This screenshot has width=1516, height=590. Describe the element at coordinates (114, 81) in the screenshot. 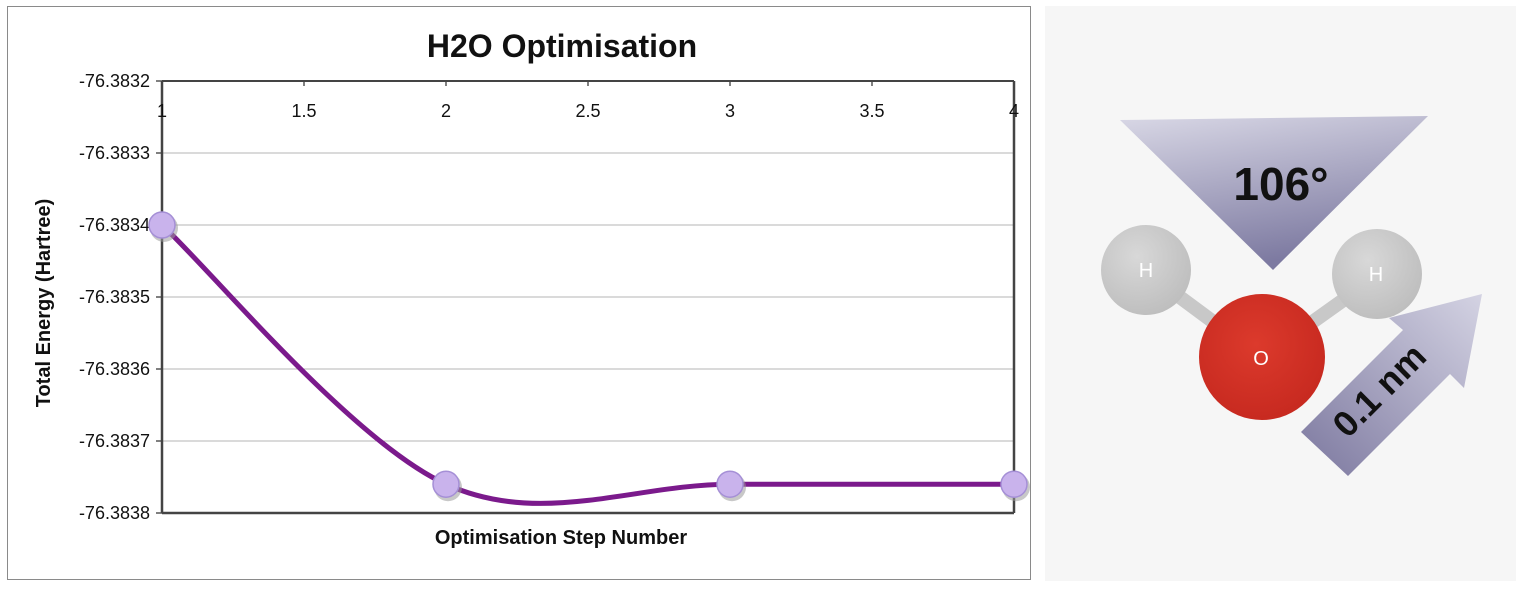

I see `y-tick-label: -76.3832` at that location.